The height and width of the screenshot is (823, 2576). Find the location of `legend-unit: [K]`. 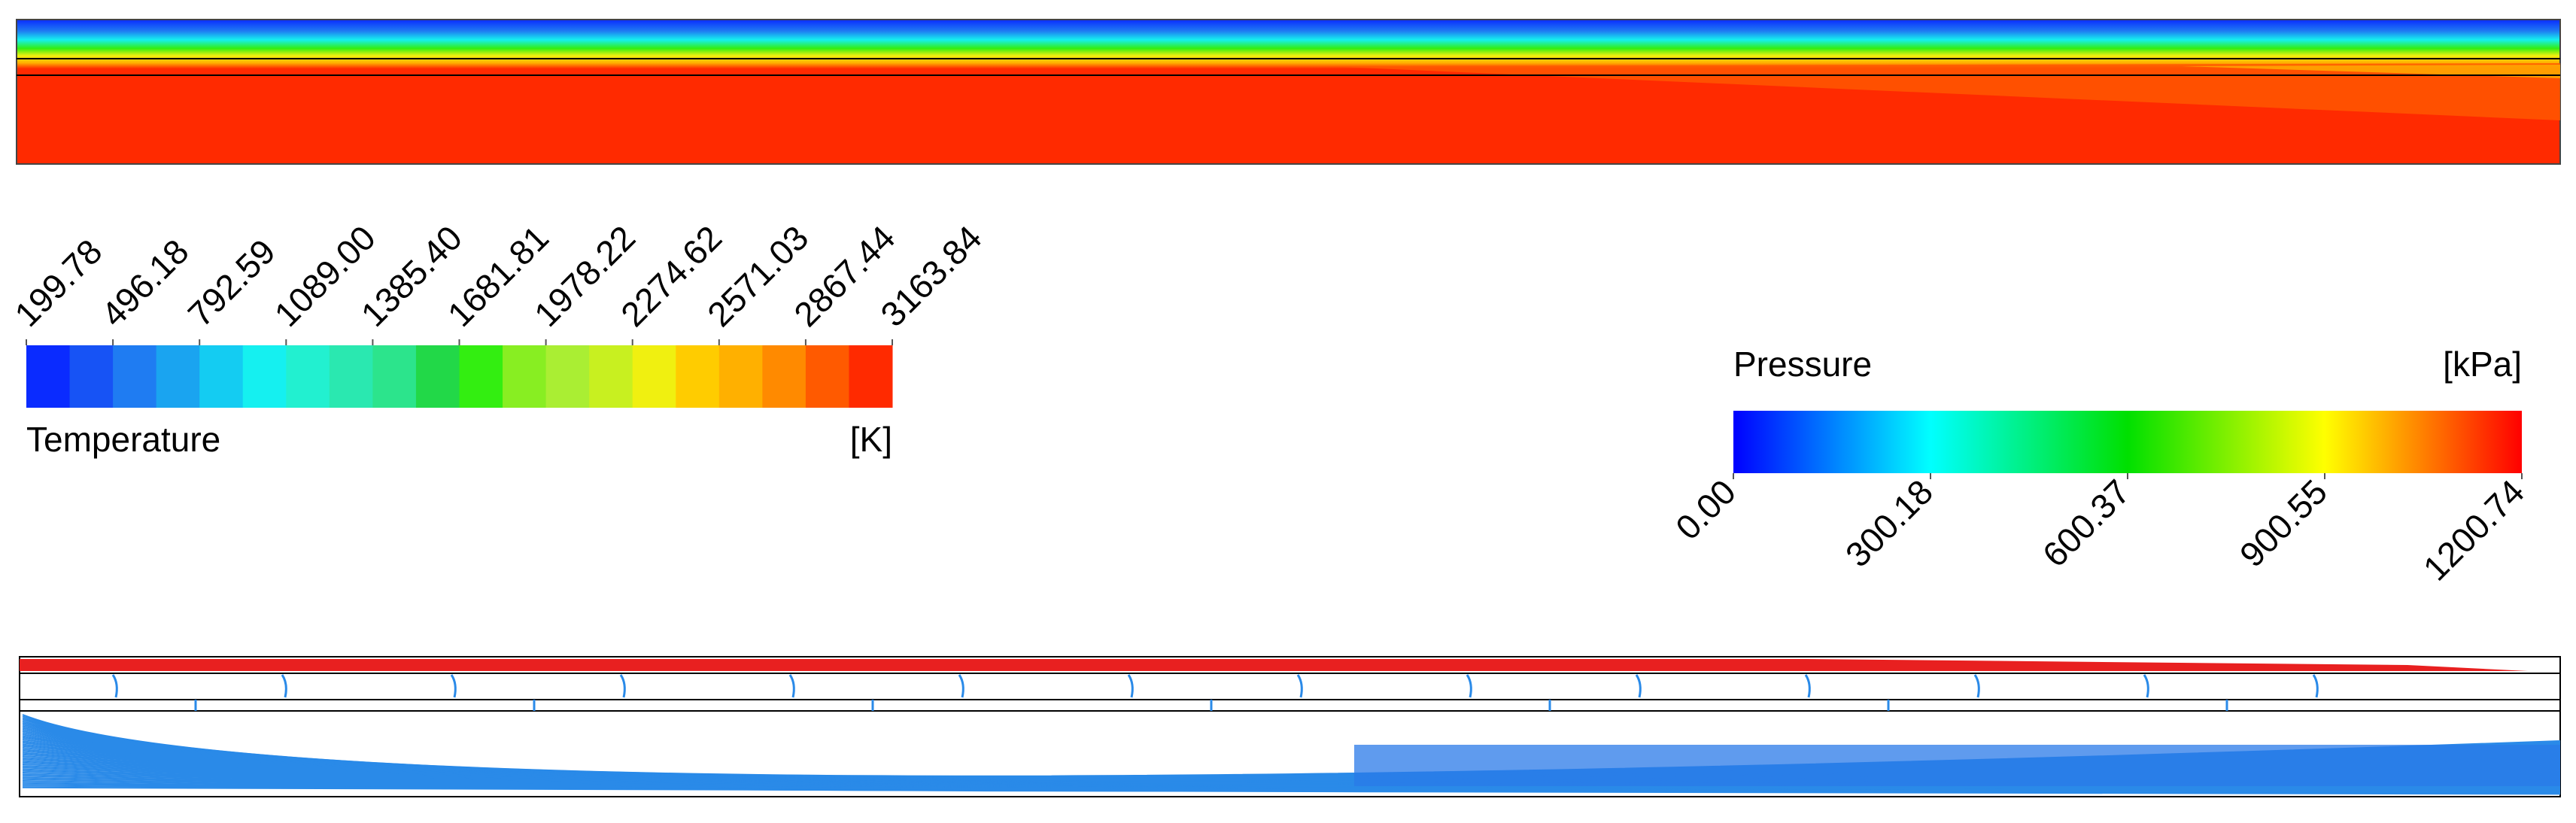

legend-unit: [K] is located at coordinates (871, 440).